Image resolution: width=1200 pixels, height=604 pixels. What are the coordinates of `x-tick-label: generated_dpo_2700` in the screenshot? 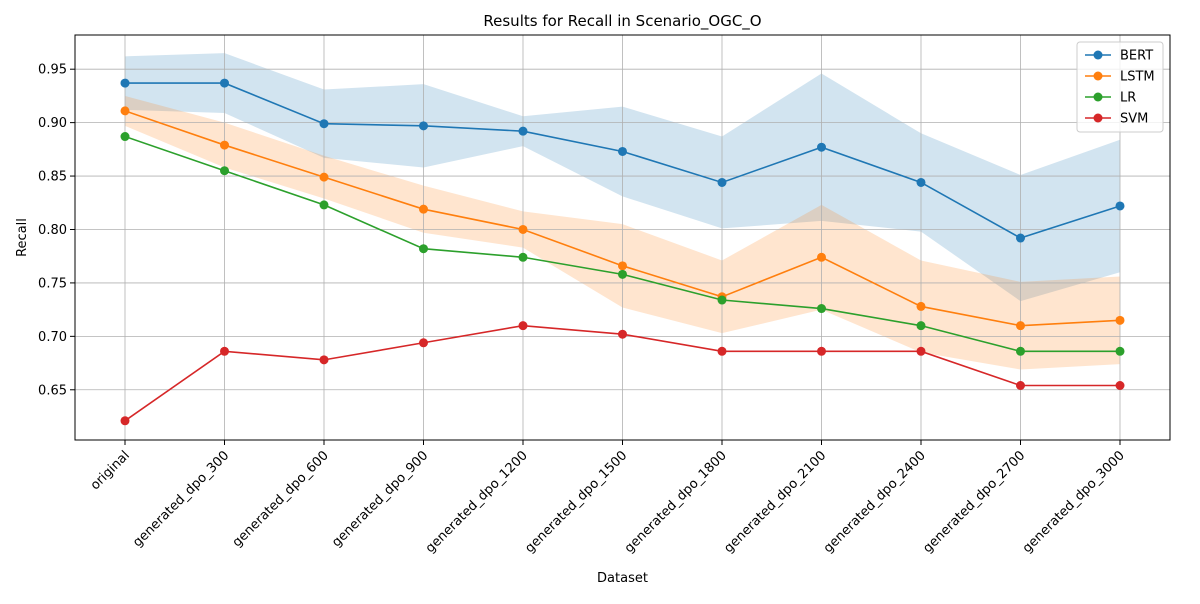 It's located at (974, 502).